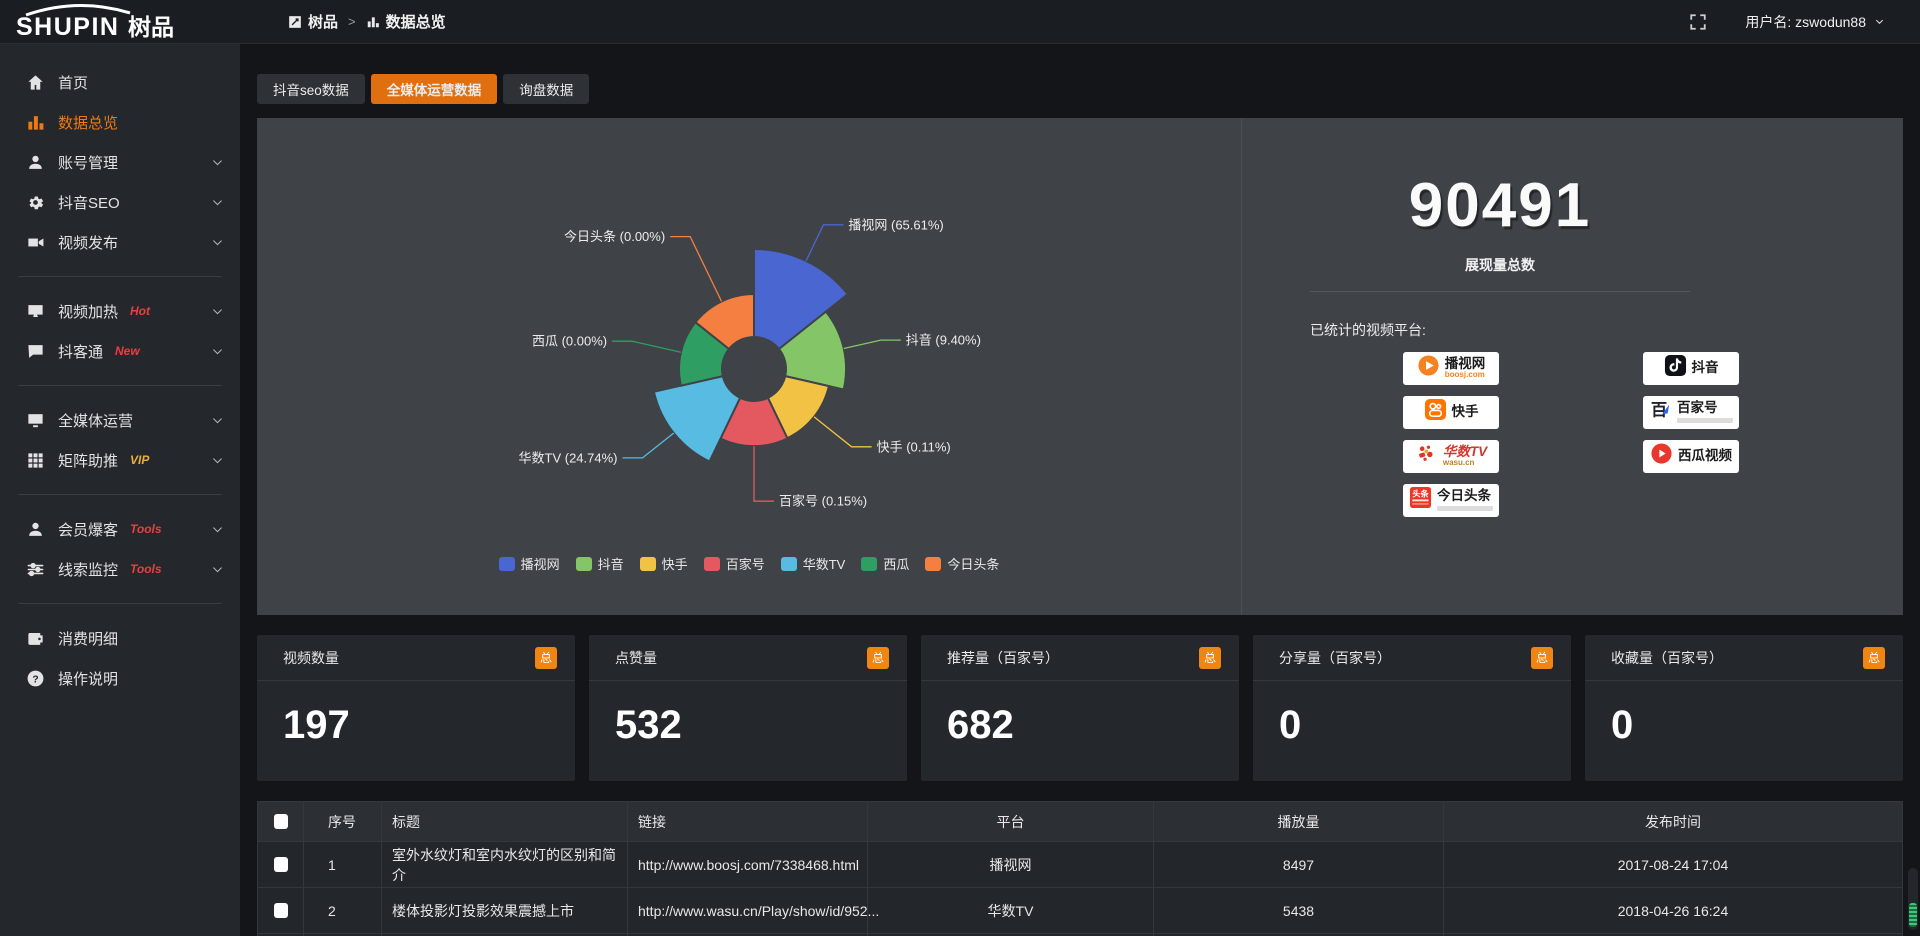 This screenshot has width=1920, height=936. I want to click on pie-label: 华数TV (24.74%), so click(568, 457).